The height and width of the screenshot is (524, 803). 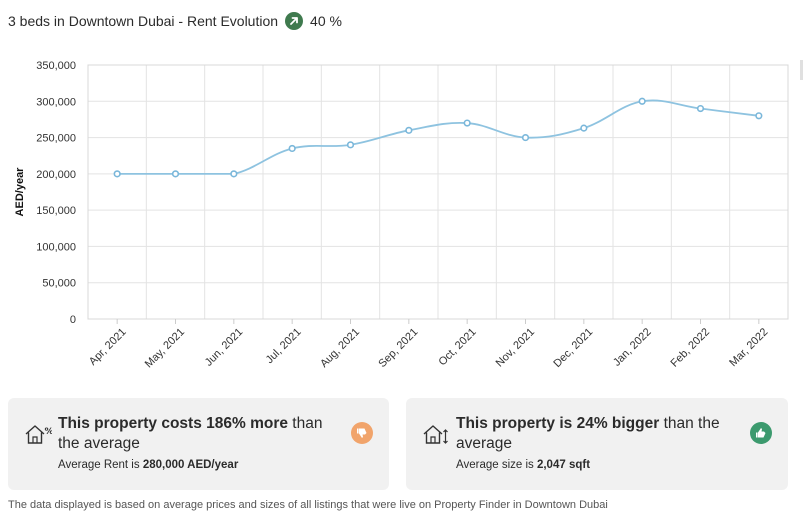 I want to click on y-tick-label: 50,000, so click(x=59, y=284).